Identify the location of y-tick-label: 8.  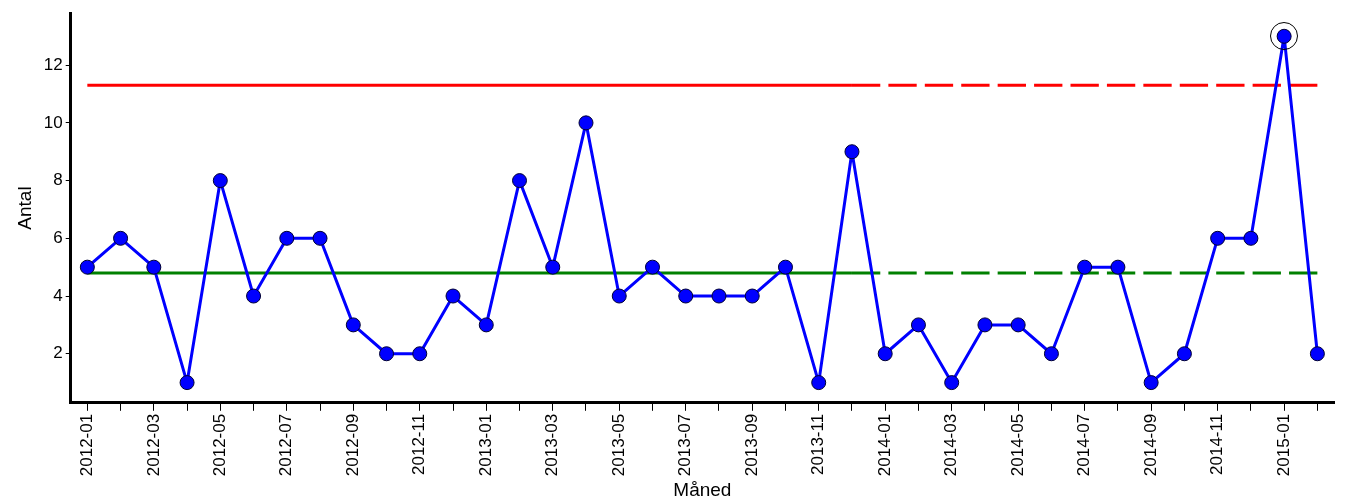
(58, 180).